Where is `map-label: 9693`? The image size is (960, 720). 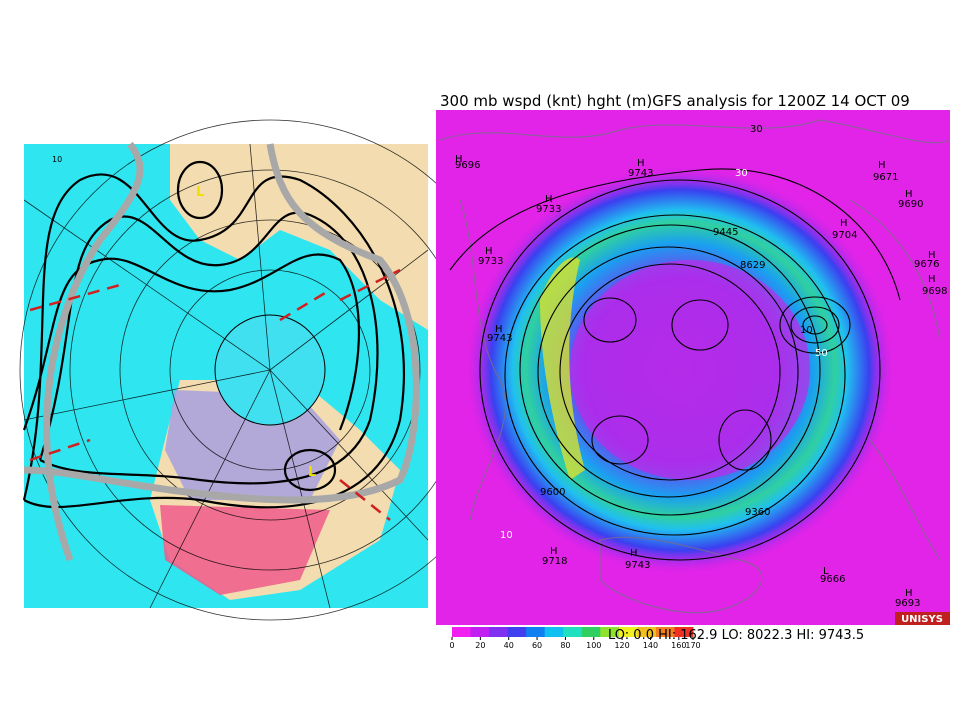
map-label: 9693 is located at coordinates (907, 603).